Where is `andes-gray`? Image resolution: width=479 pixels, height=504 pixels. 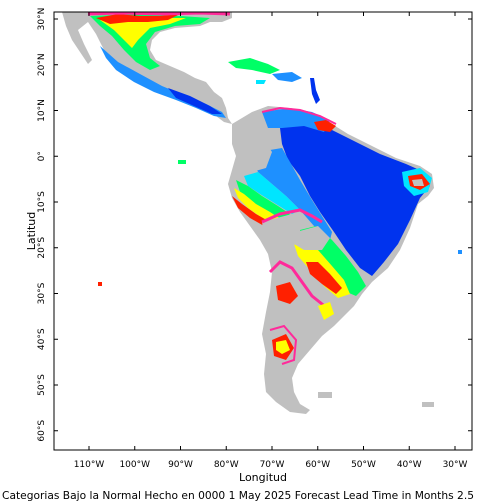
andes-gray is located at coordinates (257, 156).